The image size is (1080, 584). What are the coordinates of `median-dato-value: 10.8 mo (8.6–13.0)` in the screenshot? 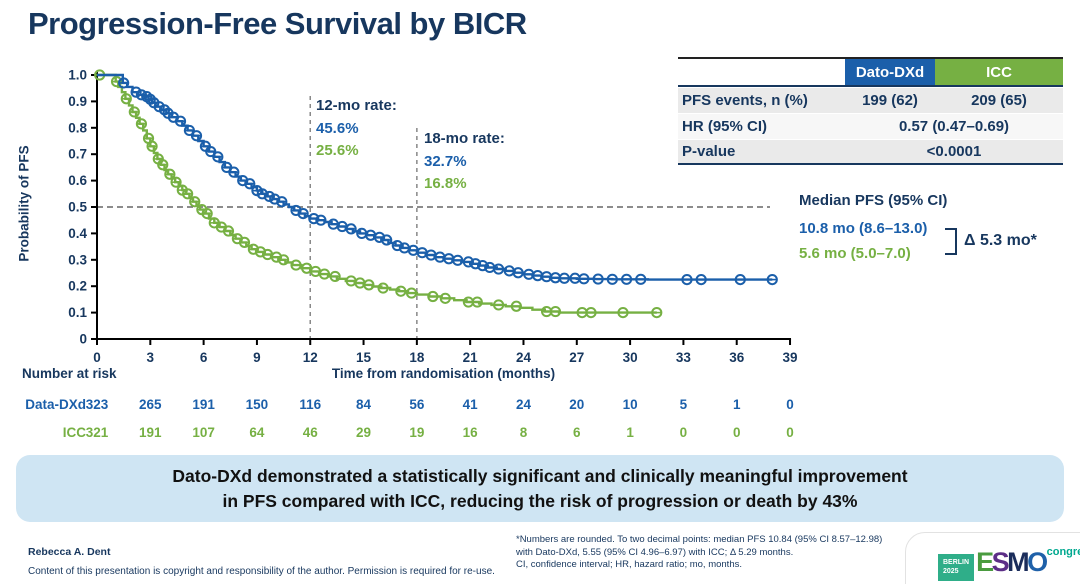 It's located at (863, 228).